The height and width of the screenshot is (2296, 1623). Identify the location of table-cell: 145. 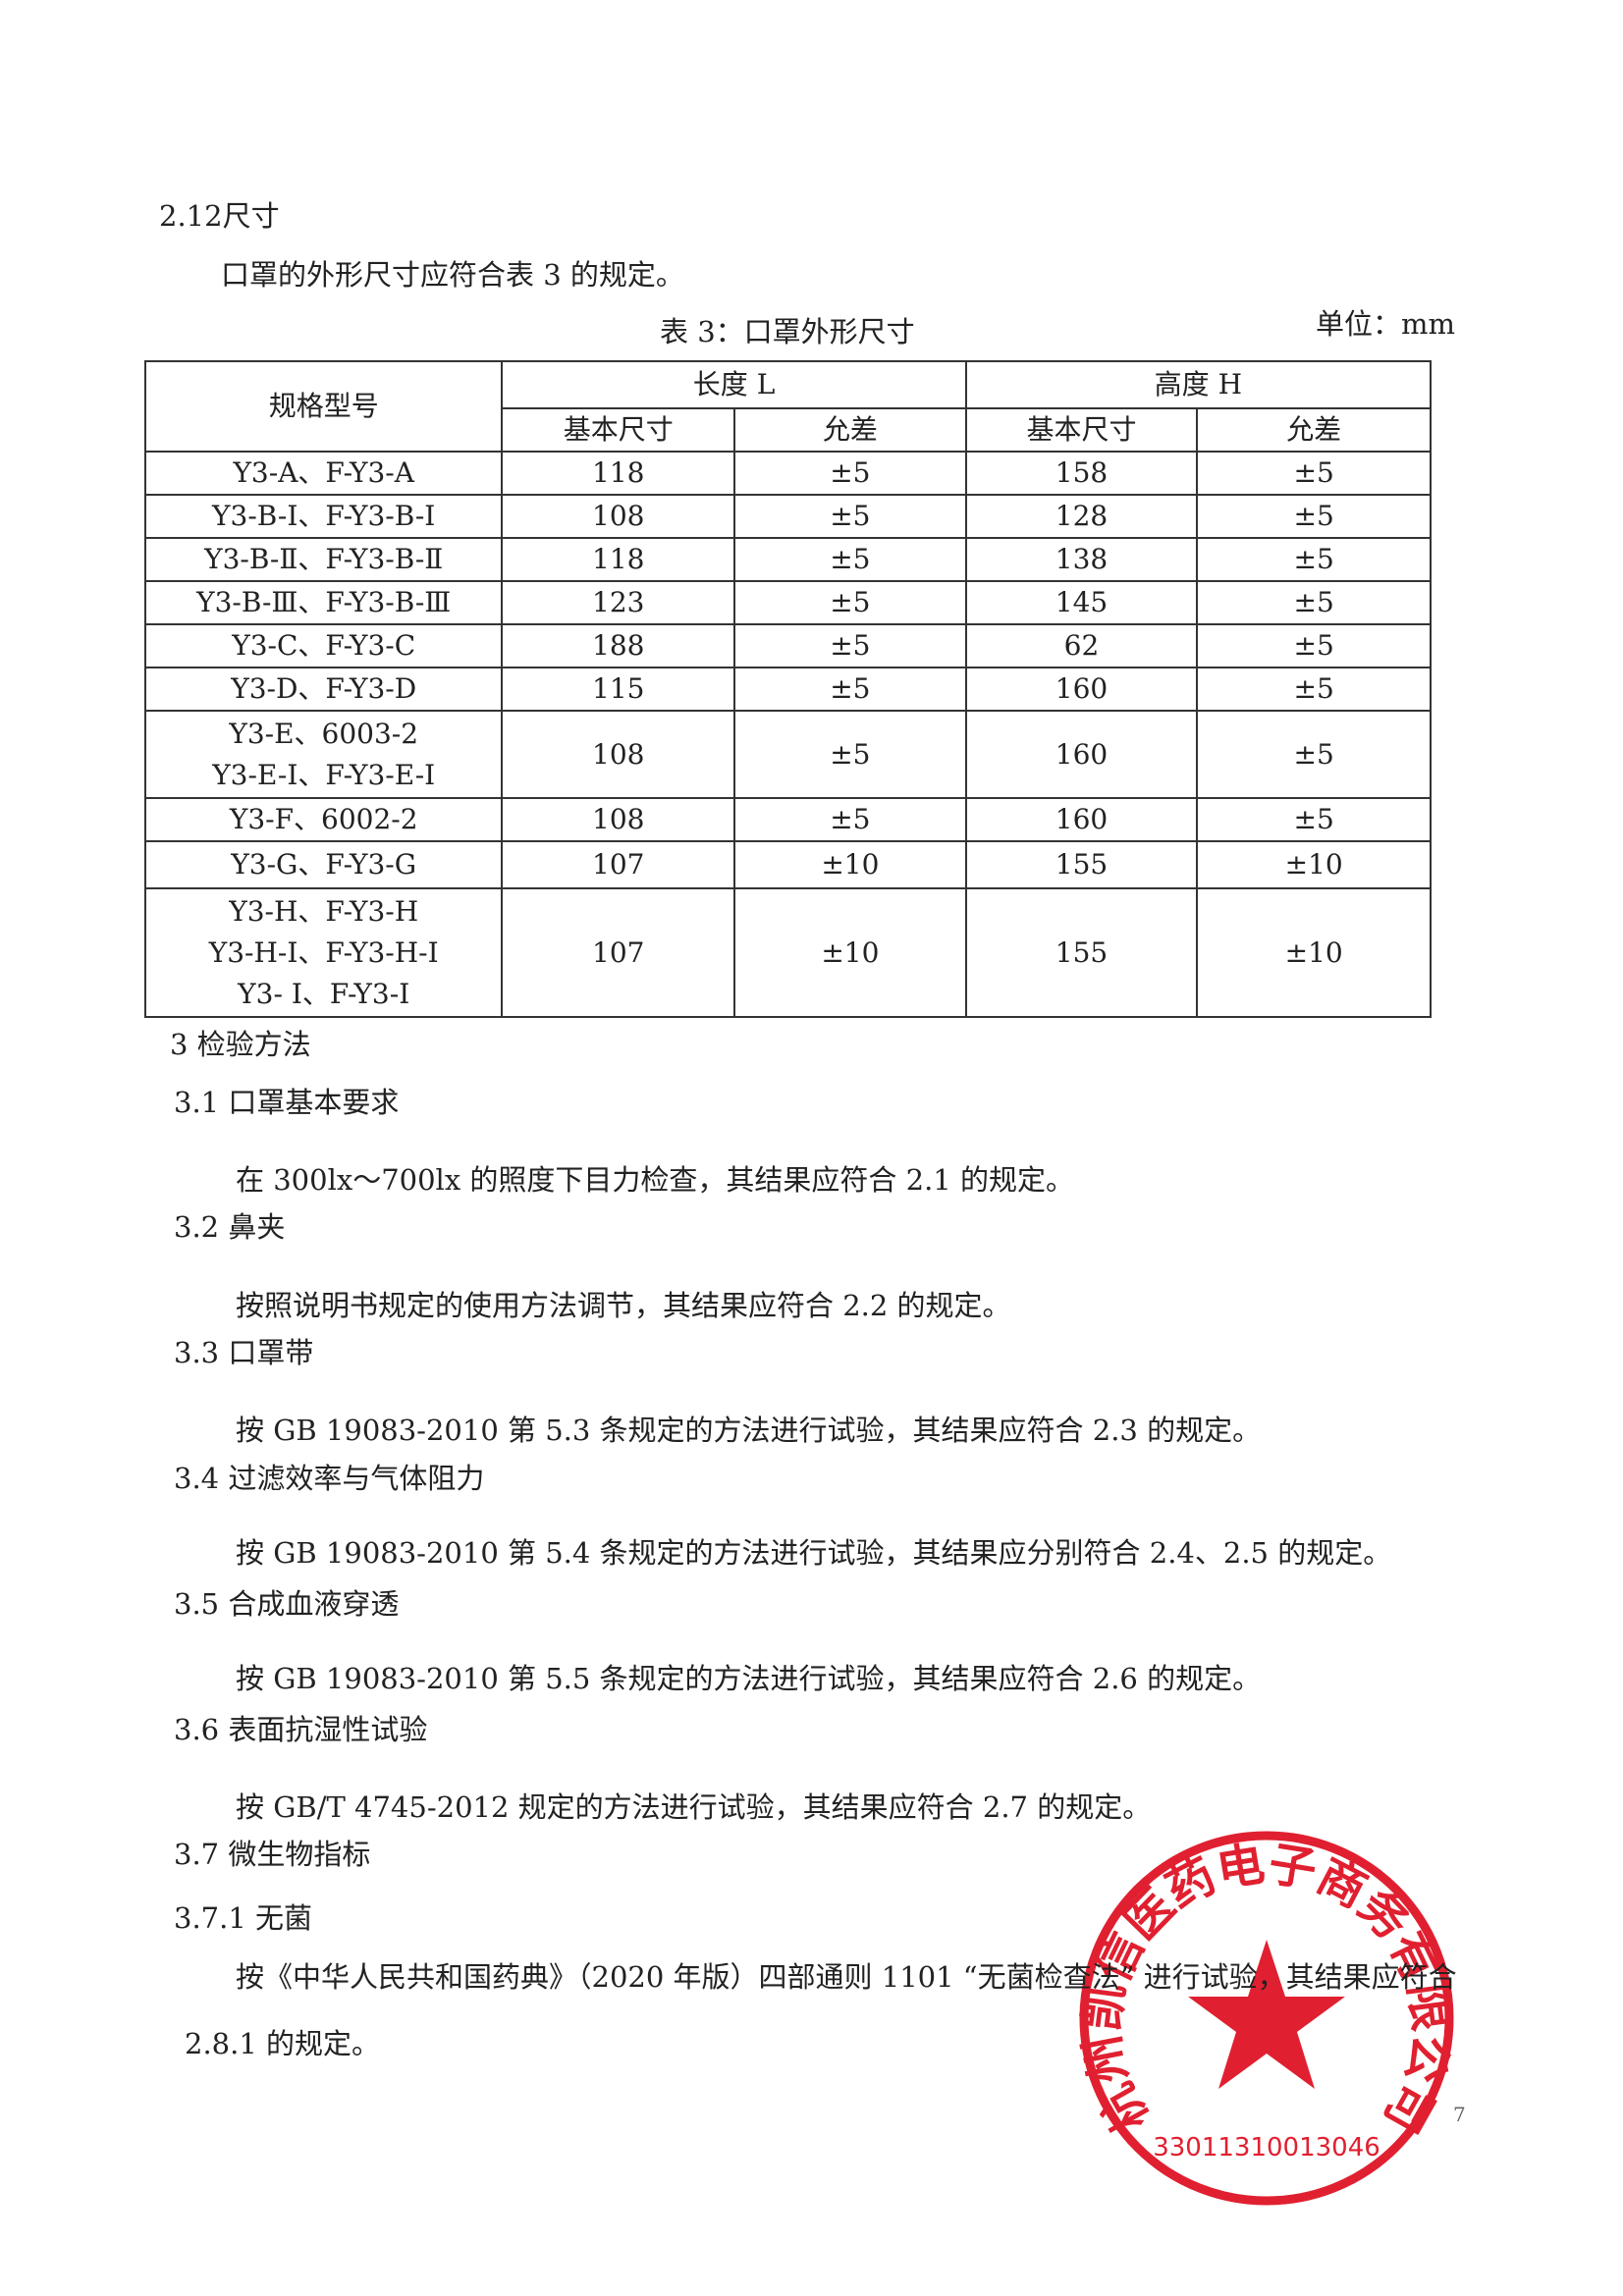
(1081, 602).